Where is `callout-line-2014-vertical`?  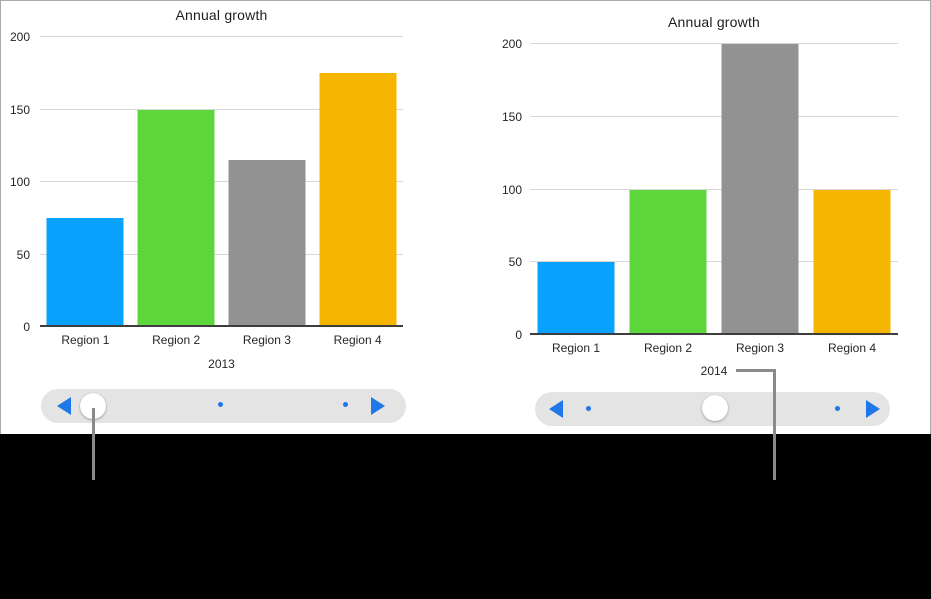 callout-line-2014-vertical is located at coordinates (774, 424).